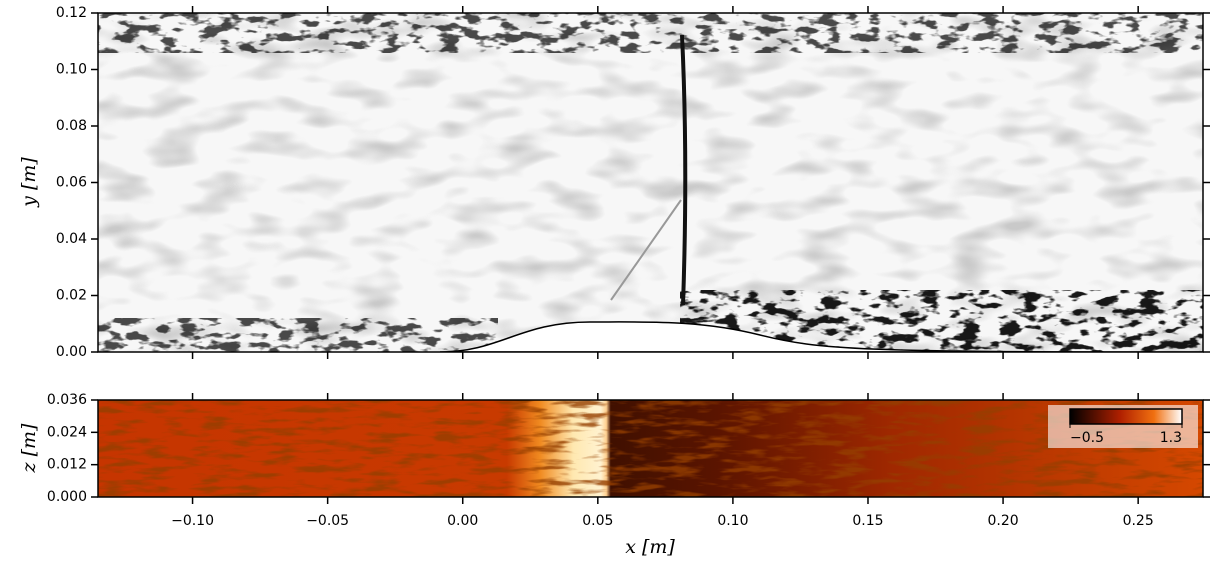 The height and width of the screenshot is (565, 1221). I want to click on colorbar-tick-label: −0.5, so click(1087, 438).